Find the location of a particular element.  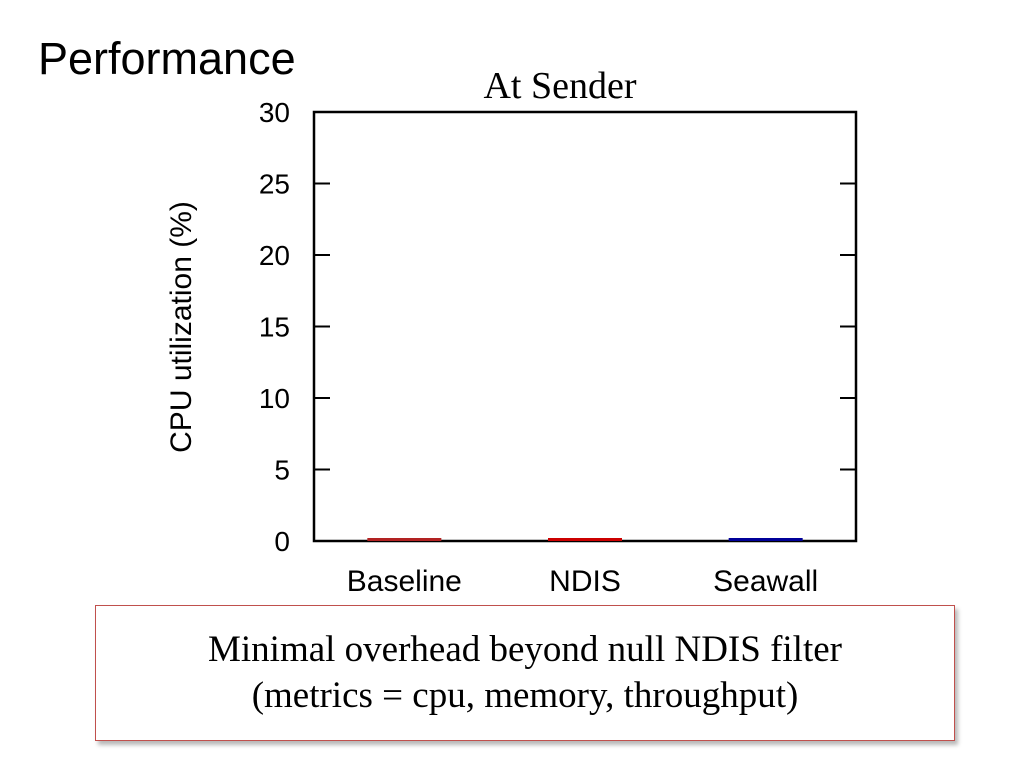

x-axis-labels: Baseline NDIS Seawall is located at coordinates (582, 581).